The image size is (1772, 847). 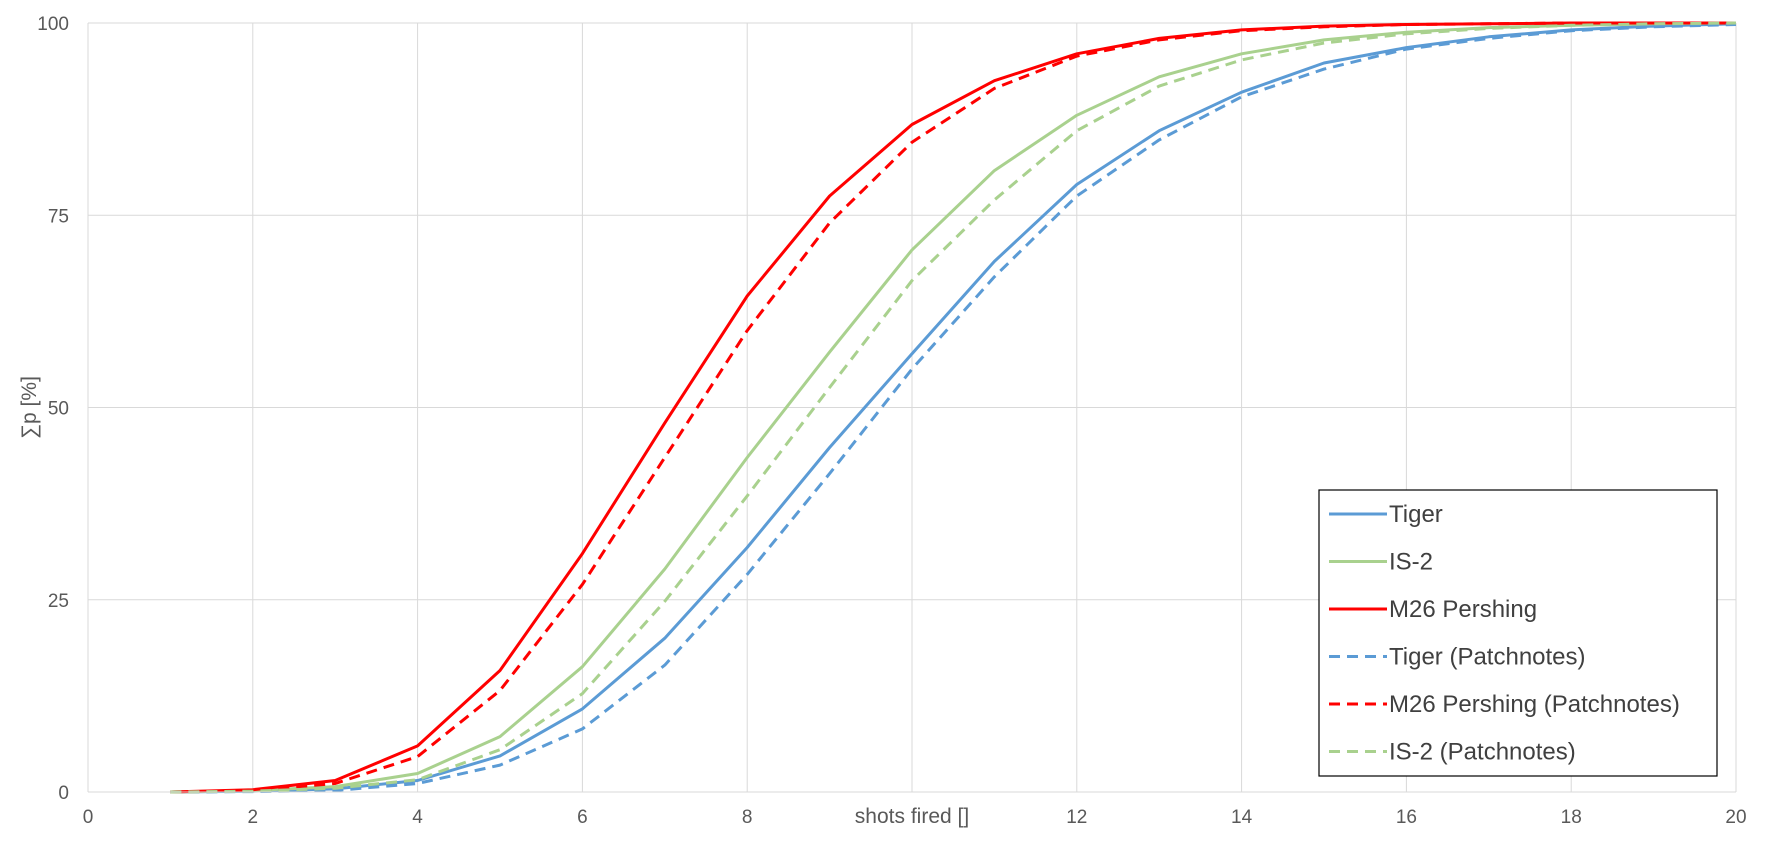 What do you see at coordinates (747, 817) in the screenshot?
I see `x-tick-label: 8` at bounding box center [747, 817].